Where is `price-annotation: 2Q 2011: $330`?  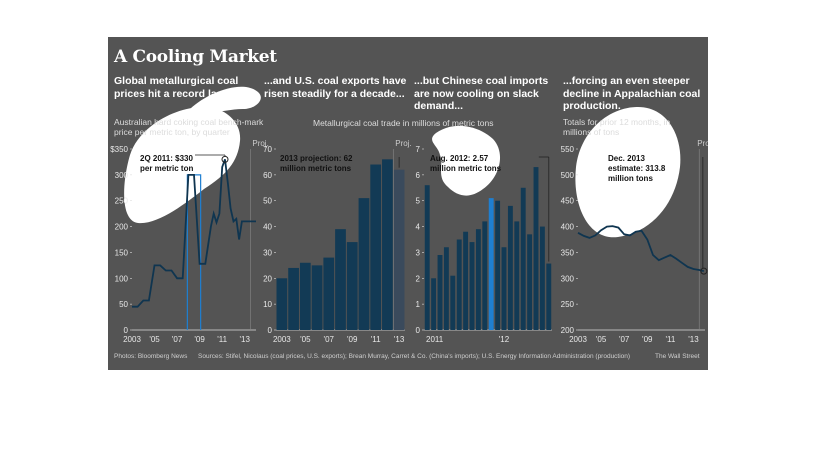
price-annotation: 2Q 2011: $330 is located at coordinates (166, 158).